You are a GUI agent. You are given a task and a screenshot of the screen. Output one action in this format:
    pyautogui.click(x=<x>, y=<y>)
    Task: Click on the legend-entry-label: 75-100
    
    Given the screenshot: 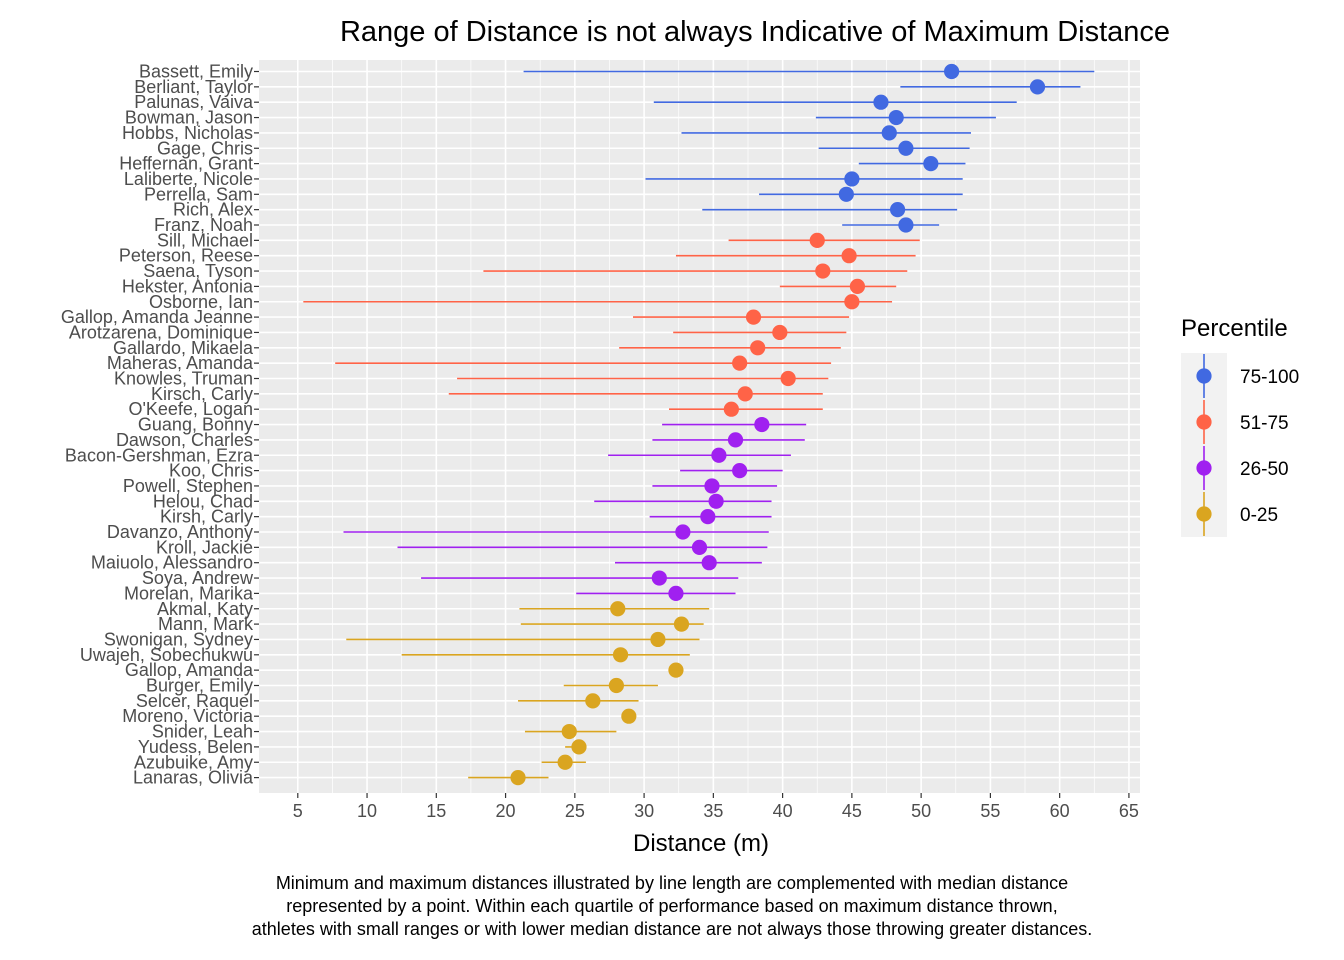 What is the action you would take?
    pyautogui.click(x=1269, y=377)
    